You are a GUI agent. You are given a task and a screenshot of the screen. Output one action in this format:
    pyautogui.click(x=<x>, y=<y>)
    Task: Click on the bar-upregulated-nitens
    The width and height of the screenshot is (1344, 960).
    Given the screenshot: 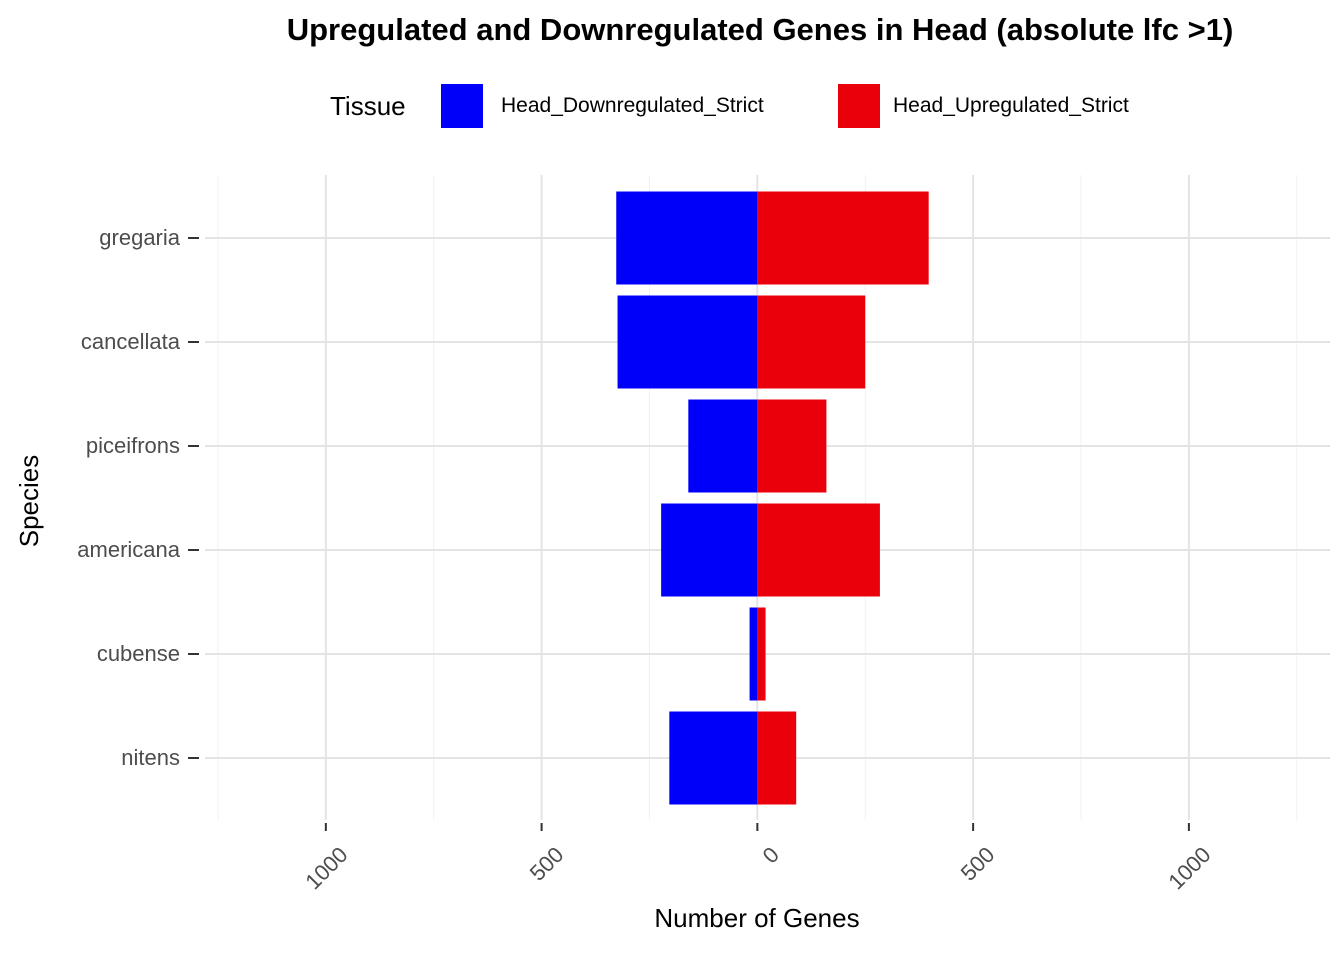 What is the action you would take?
    pyautogui.click(x=777, y=758)
    